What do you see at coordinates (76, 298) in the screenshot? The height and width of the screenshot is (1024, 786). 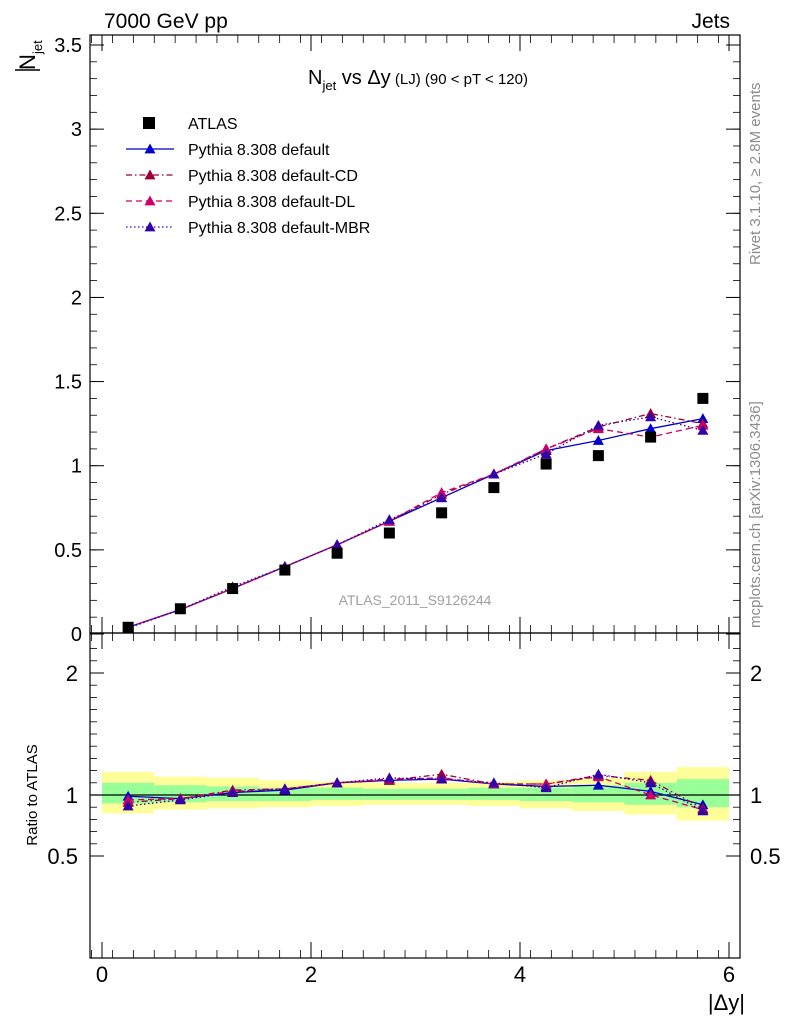 I see `y-tick-label-main: 2` at bounding box center [76, 298].